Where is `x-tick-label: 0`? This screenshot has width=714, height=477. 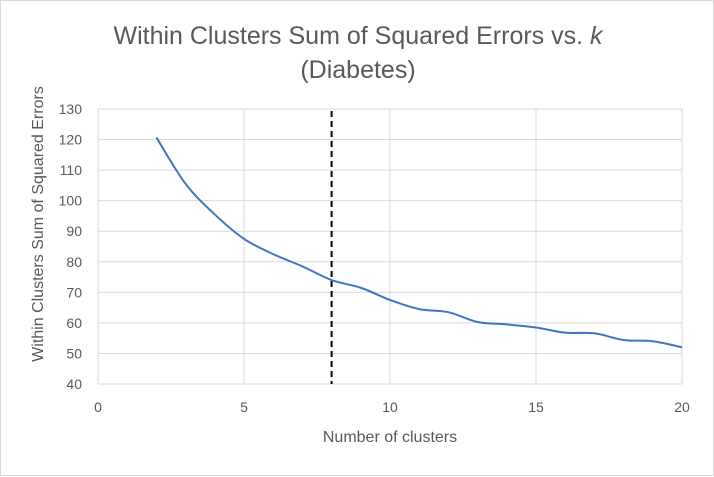 x-tick-label: 0 is located at coordinates (98, 407).